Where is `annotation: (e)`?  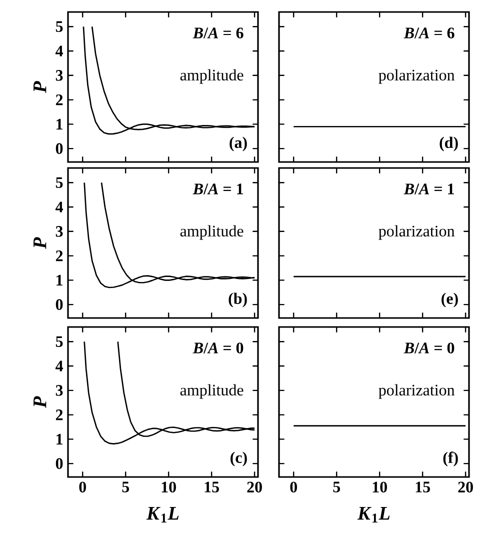
annotation: (e) is located at coordinates (450, 300).